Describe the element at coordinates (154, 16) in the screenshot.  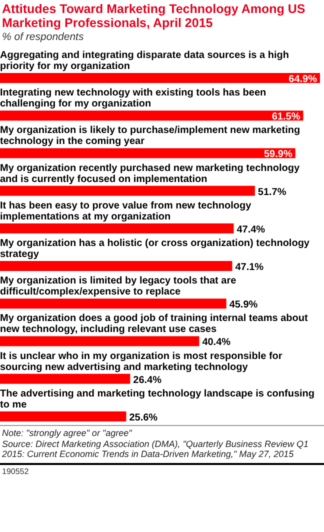
I see `chart-title: Attitudes Toward Marketing Technology Among US Marketing Professionals, April 2015` at that location.